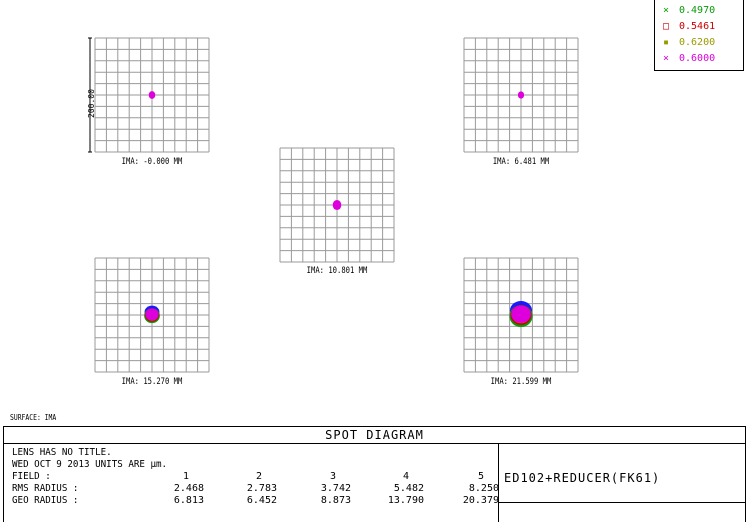 The width and height of the screenshot is (748, 522). Describe the element at coordinates (374, 435) in the screenshot. I see `spot-diagram-title: SPOT DIAGRAM` at that location.